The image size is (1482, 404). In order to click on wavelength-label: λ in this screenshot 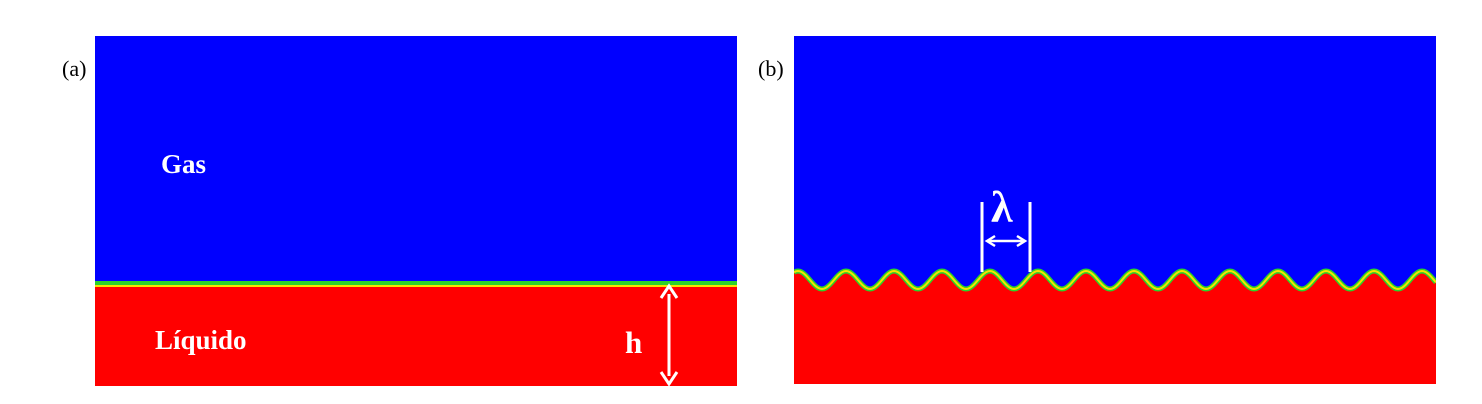, I will do `click(1002, 207)`.